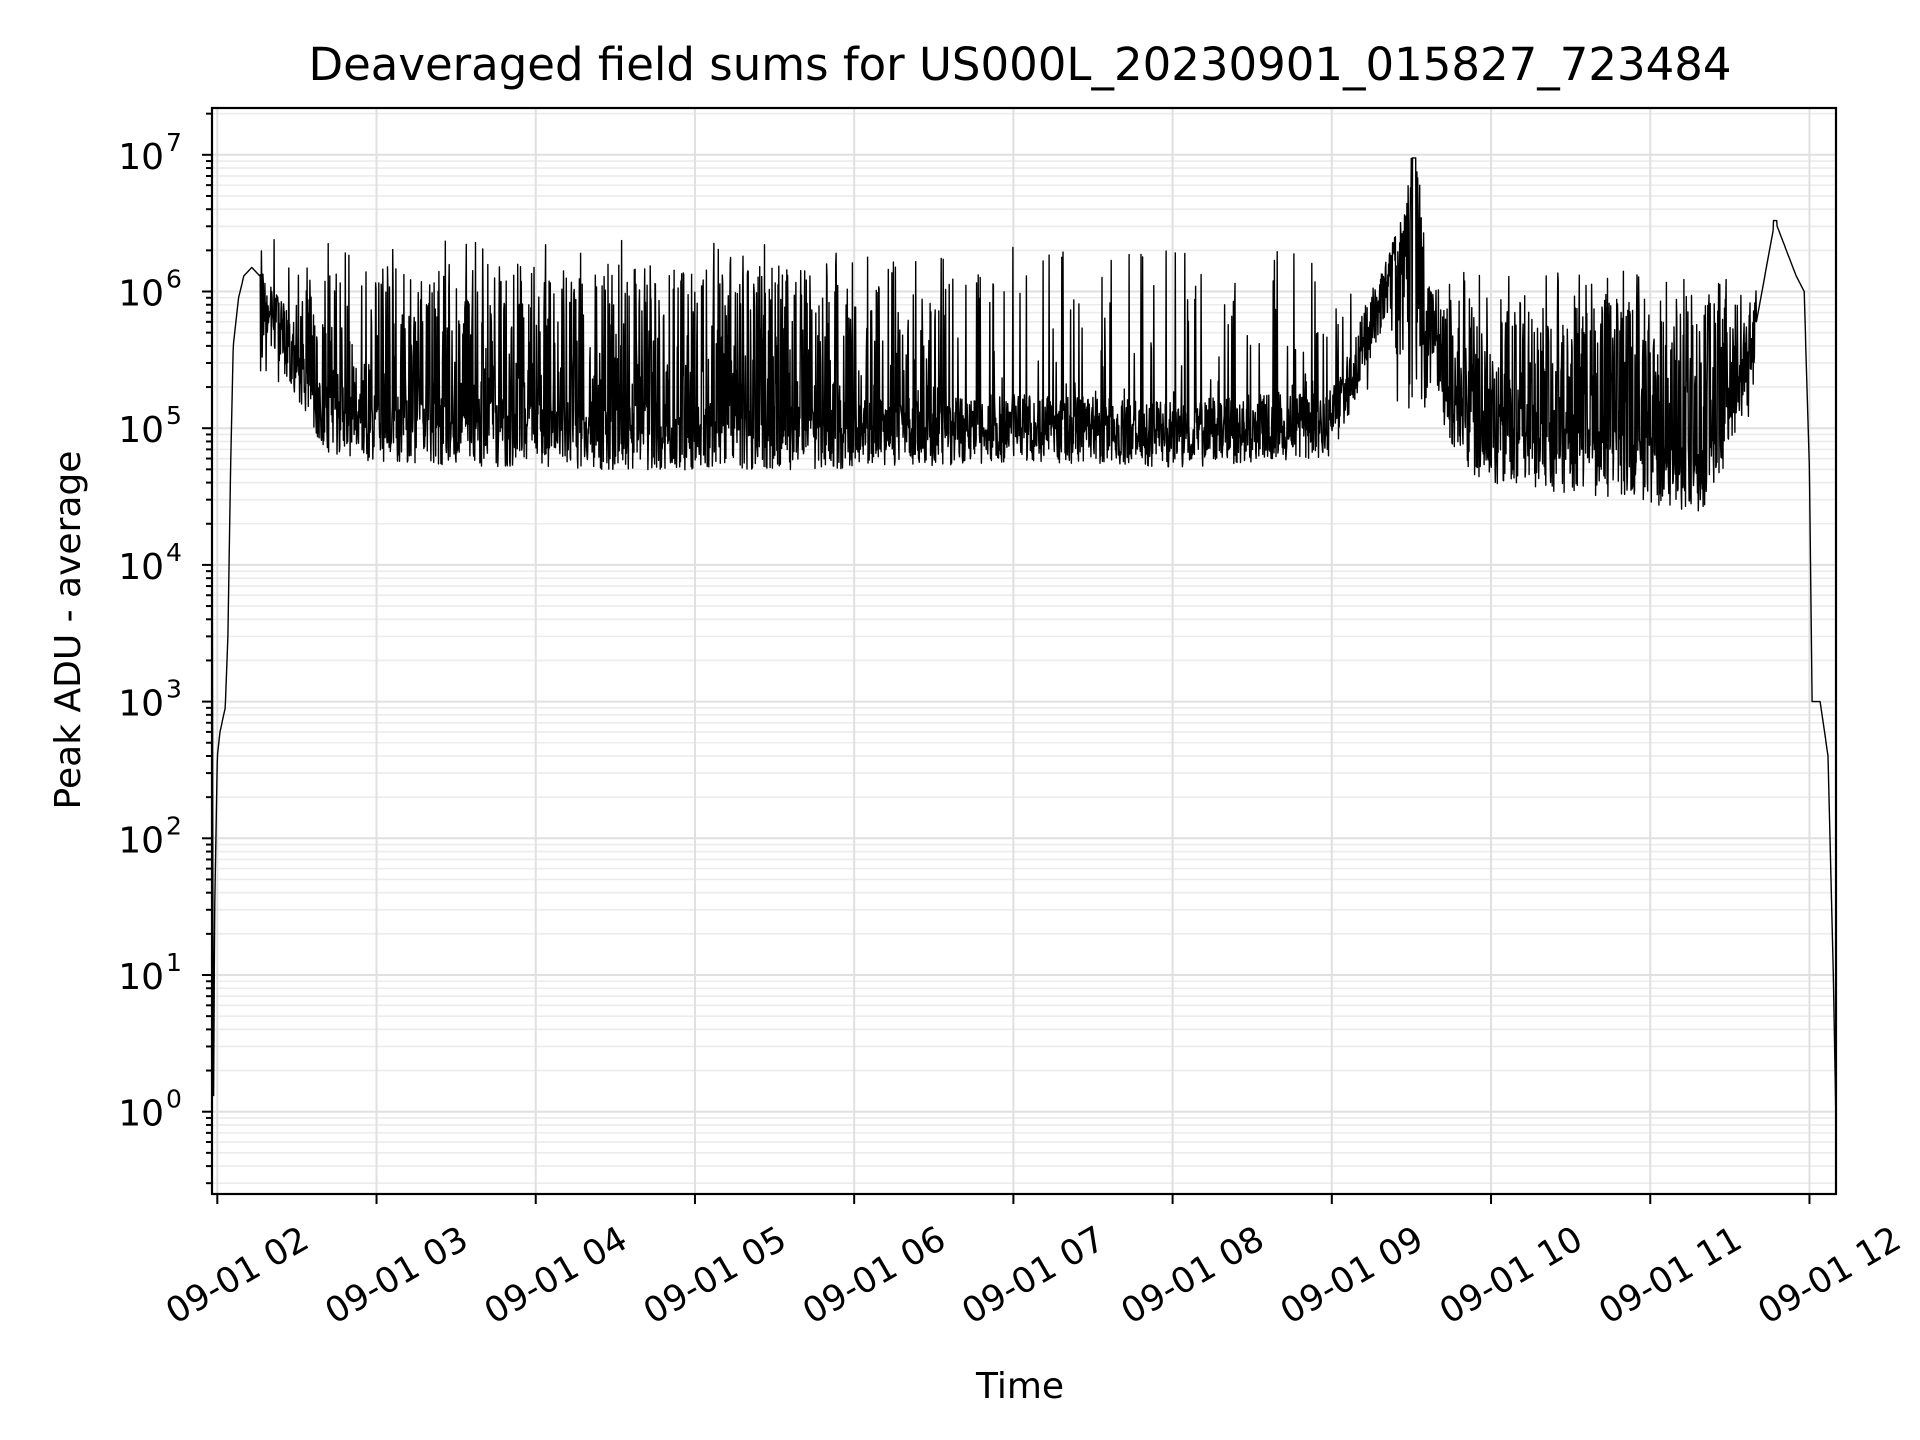 Image resolution: width=1920 pixels, height=1440 pixels. I want to click on y-tick-exponent: 6, so click(174, 279).